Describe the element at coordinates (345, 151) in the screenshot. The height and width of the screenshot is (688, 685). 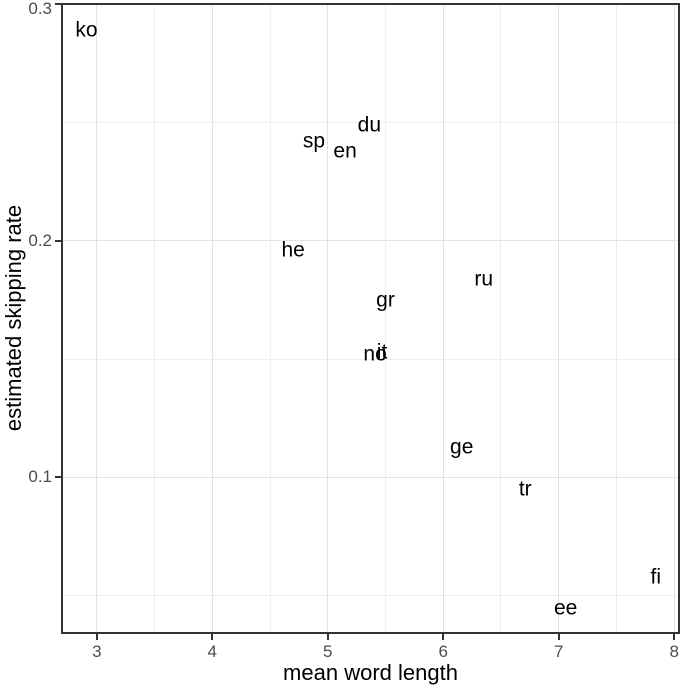
I see `point-label-en: en` at that location.